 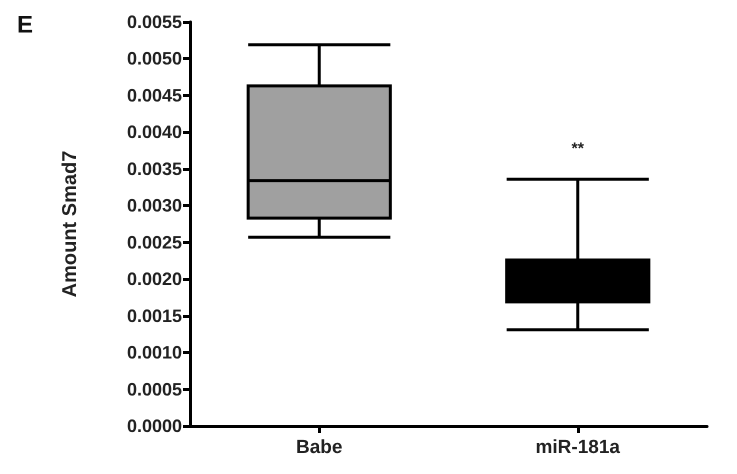 I want to click on y-tick-label: 0.0045, so click(x=154, y=95).